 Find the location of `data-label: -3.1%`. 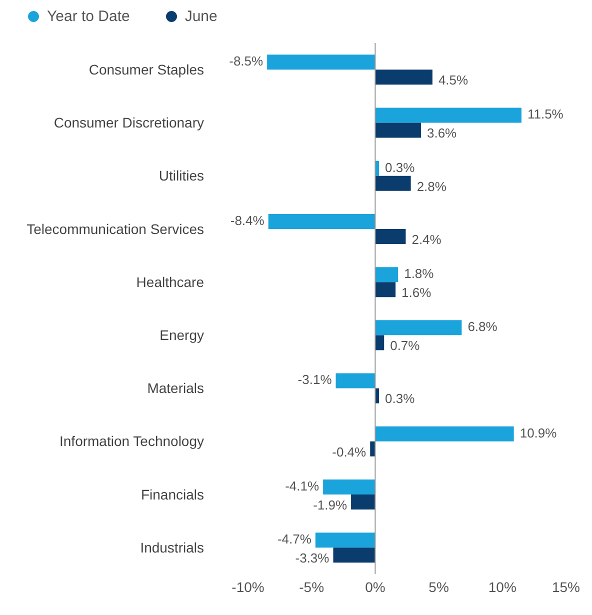

data-label: -3.1% is located at coordinates (315, 380).